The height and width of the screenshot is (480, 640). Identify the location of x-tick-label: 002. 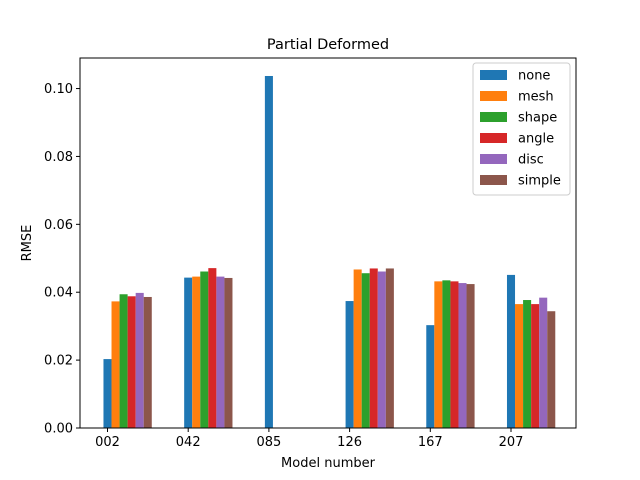
(107, 442).